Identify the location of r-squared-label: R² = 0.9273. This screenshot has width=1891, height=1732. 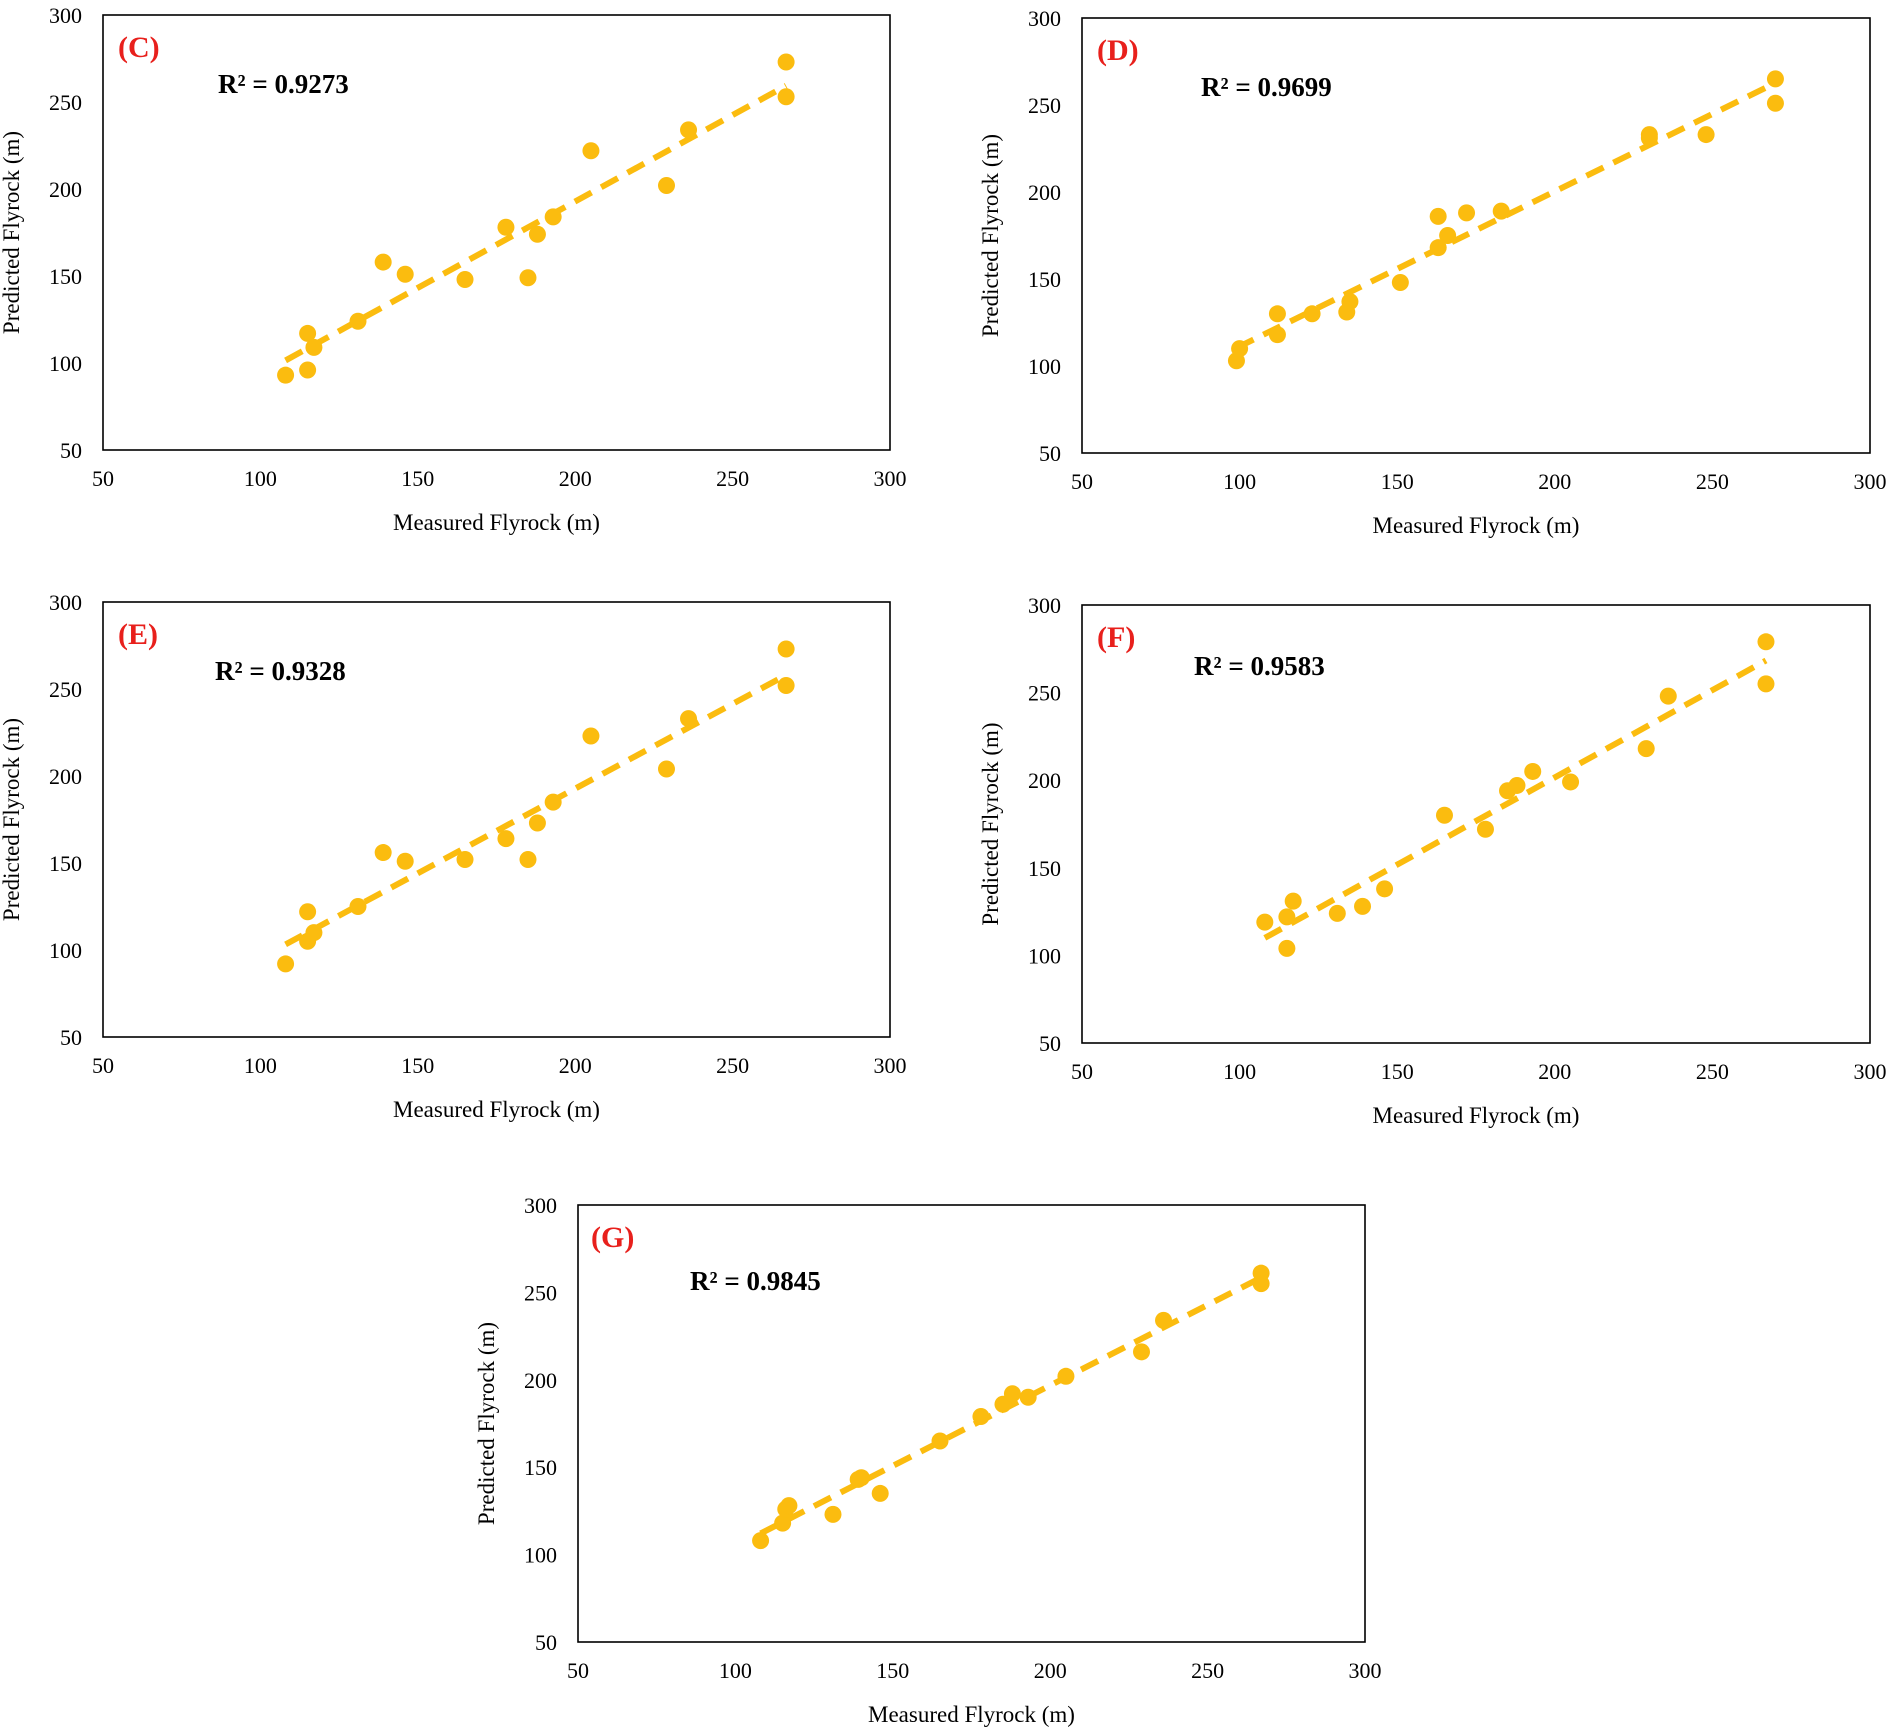
(283, 84).